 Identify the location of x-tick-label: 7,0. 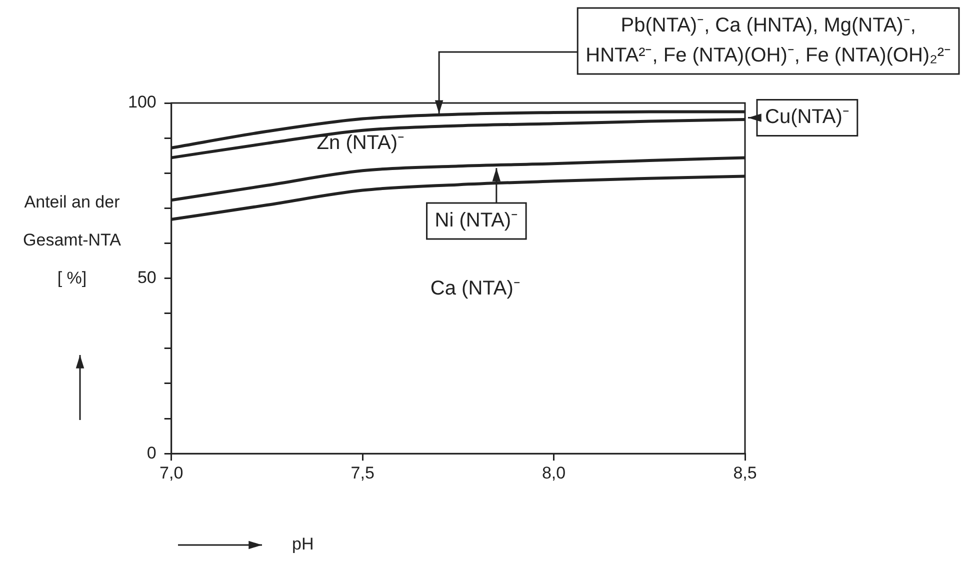
(172, 472).